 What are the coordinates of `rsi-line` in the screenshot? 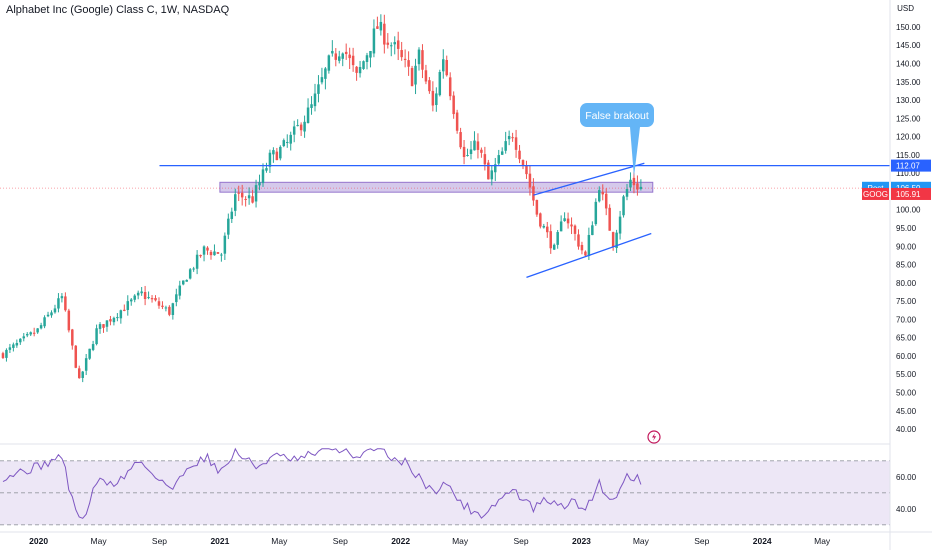 It's located at (322, 483).